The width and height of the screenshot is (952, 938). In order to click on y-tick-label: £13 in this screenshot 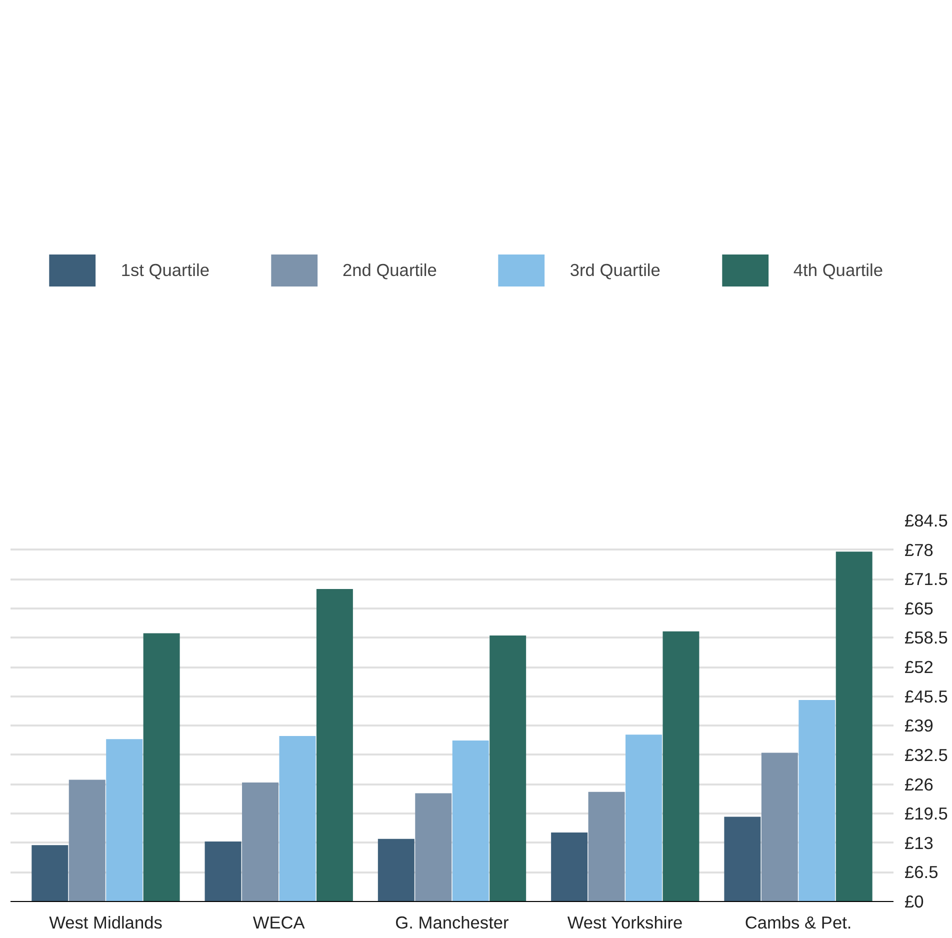, I will do `click(919, 842)`.